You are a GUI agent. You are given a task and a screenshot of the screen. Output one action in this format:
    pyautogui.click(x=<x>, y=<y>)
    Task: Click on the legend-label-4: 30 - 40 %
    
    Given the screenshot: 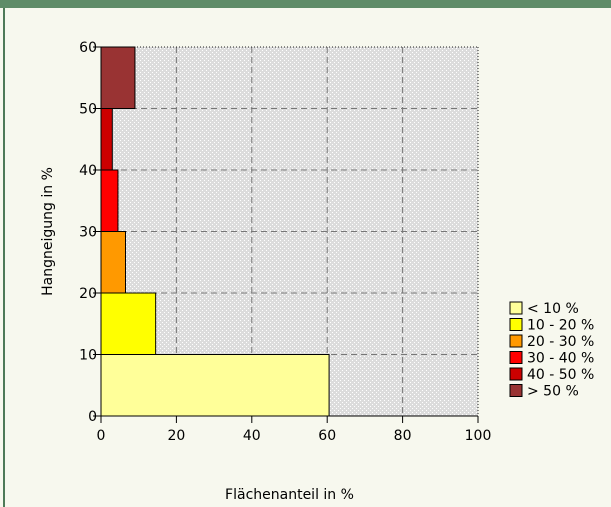 What is the action you would take?
    pyautogui.click(x=560, y=359)
    